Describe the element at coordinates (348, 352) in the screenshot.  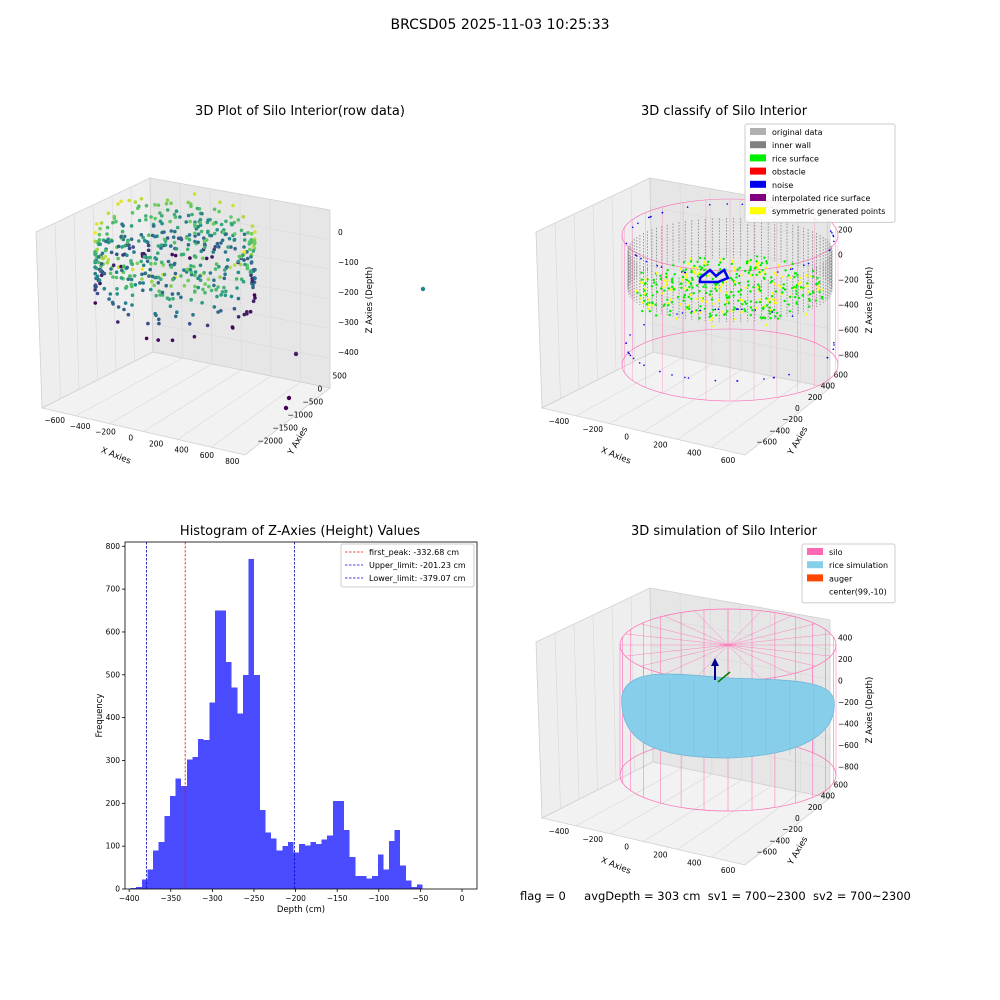
I see `plot1-z-tick-label: −400` at that location.